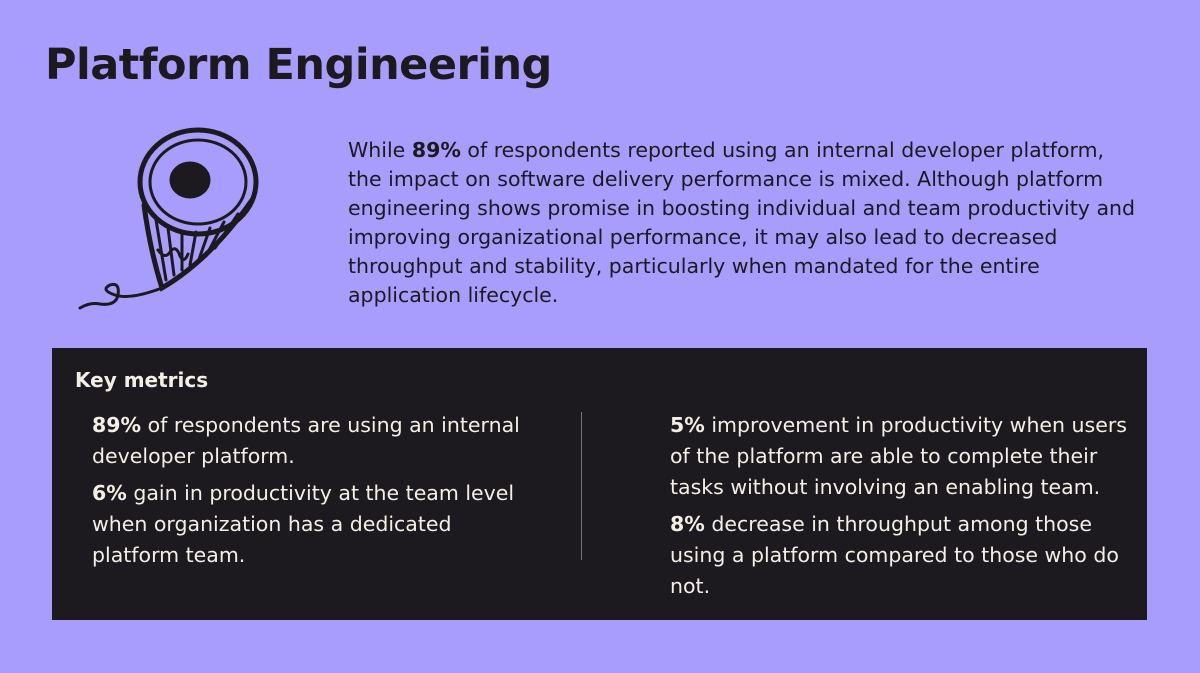 The image size is (1200, 673). Describe the element at coordinates (298, 65) in the screenshot. I see `title: Platform Engineering` at that location.